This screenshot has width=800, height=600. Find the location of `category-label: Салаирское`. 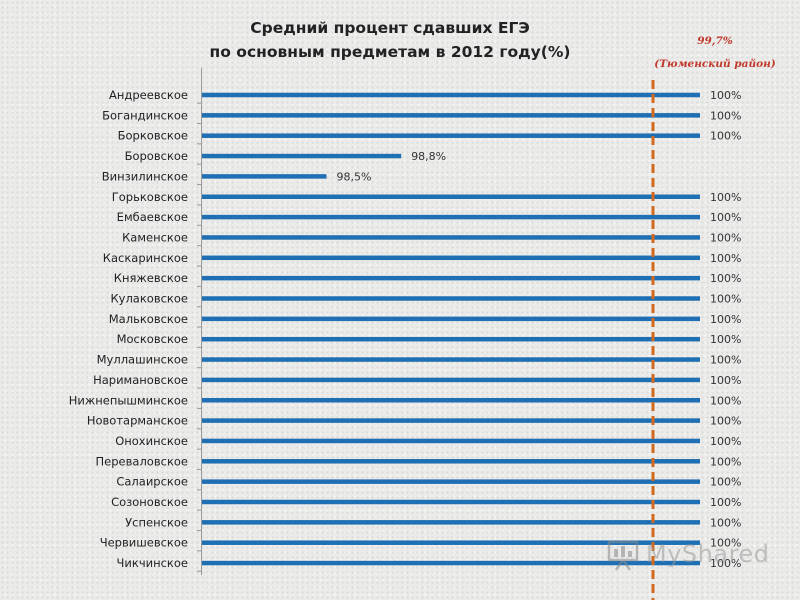

category-label: Салаирское is located at coordinates (152, 482).